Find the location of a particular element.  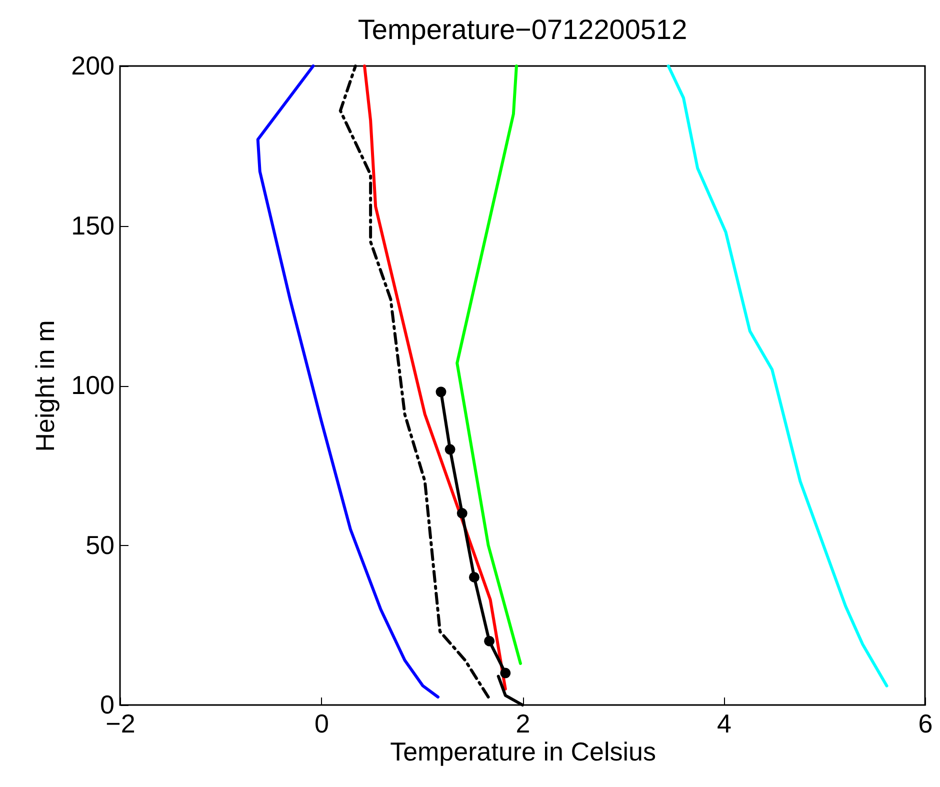

chart-title: Temperature−0712200512 is located at coordinates (523, 29).